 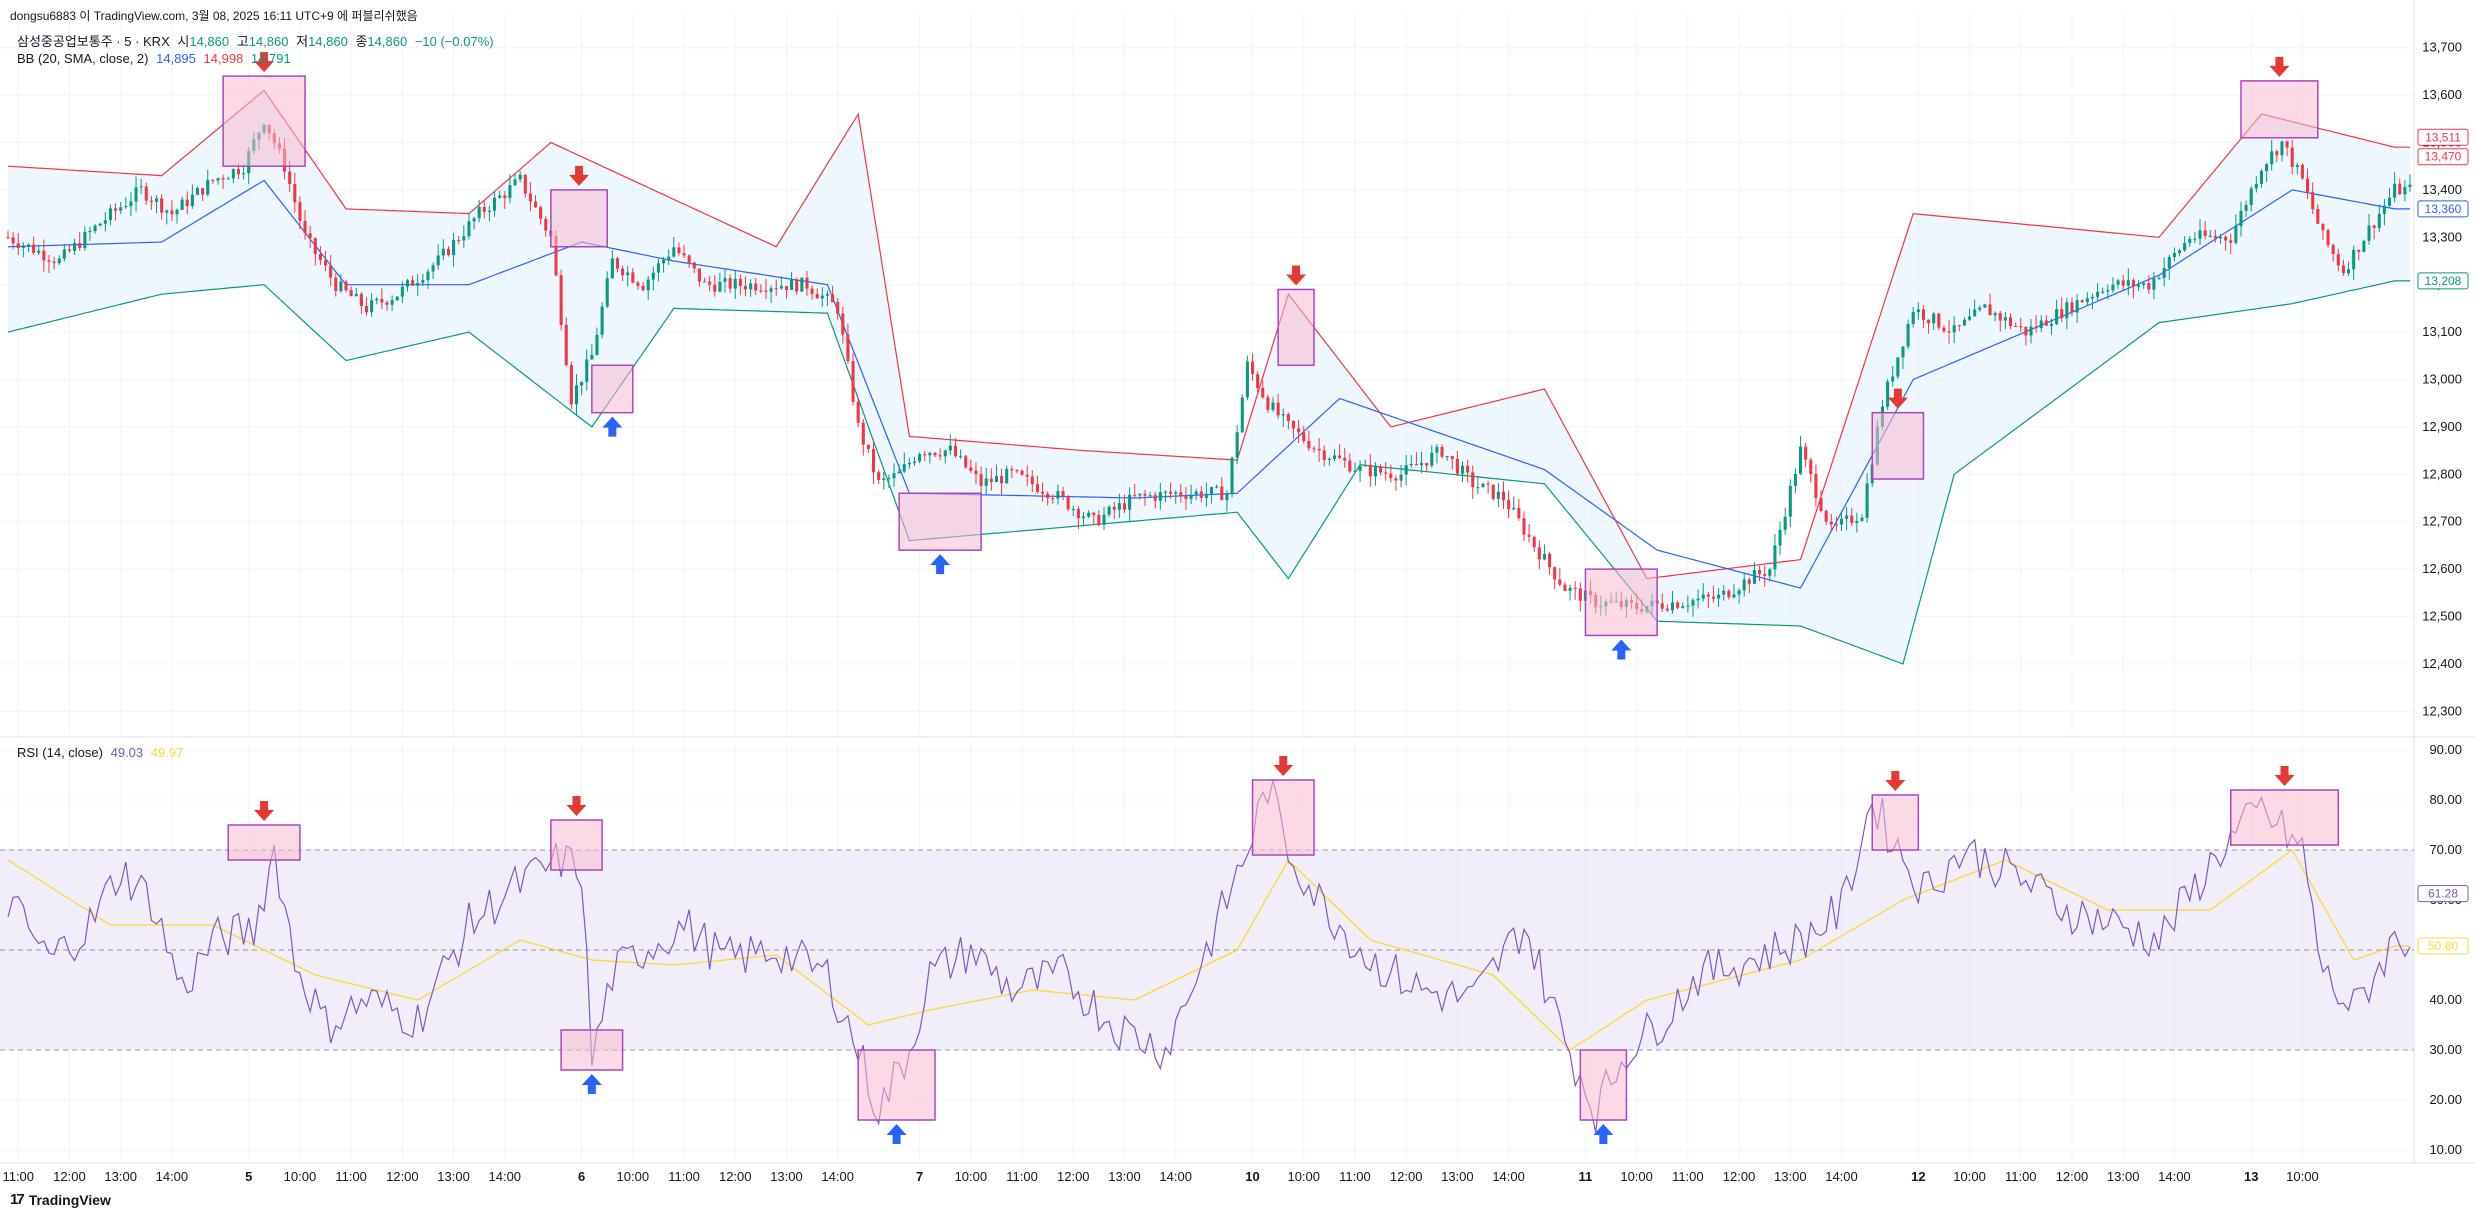 I want to click on price-buy-arrow-icon, so click(x=1621, y=649).